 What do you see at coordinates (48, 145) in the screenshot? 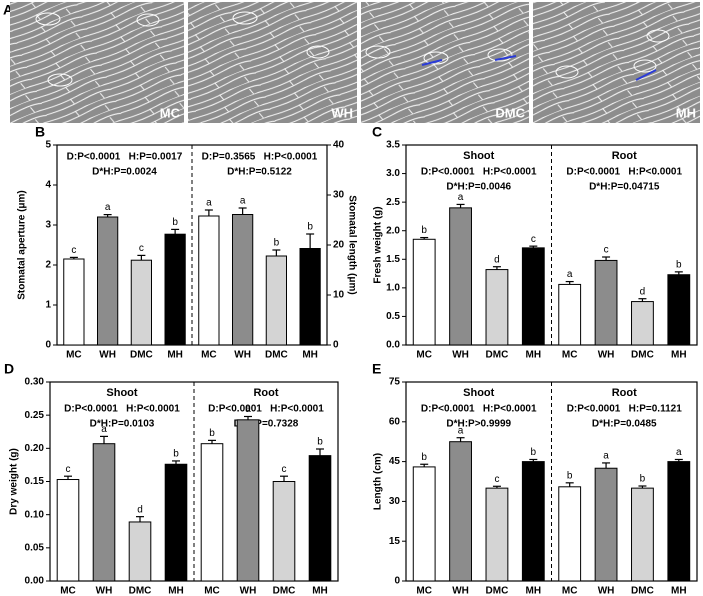
I see `y-tick-label: 5` at bounding box center [48, 145].